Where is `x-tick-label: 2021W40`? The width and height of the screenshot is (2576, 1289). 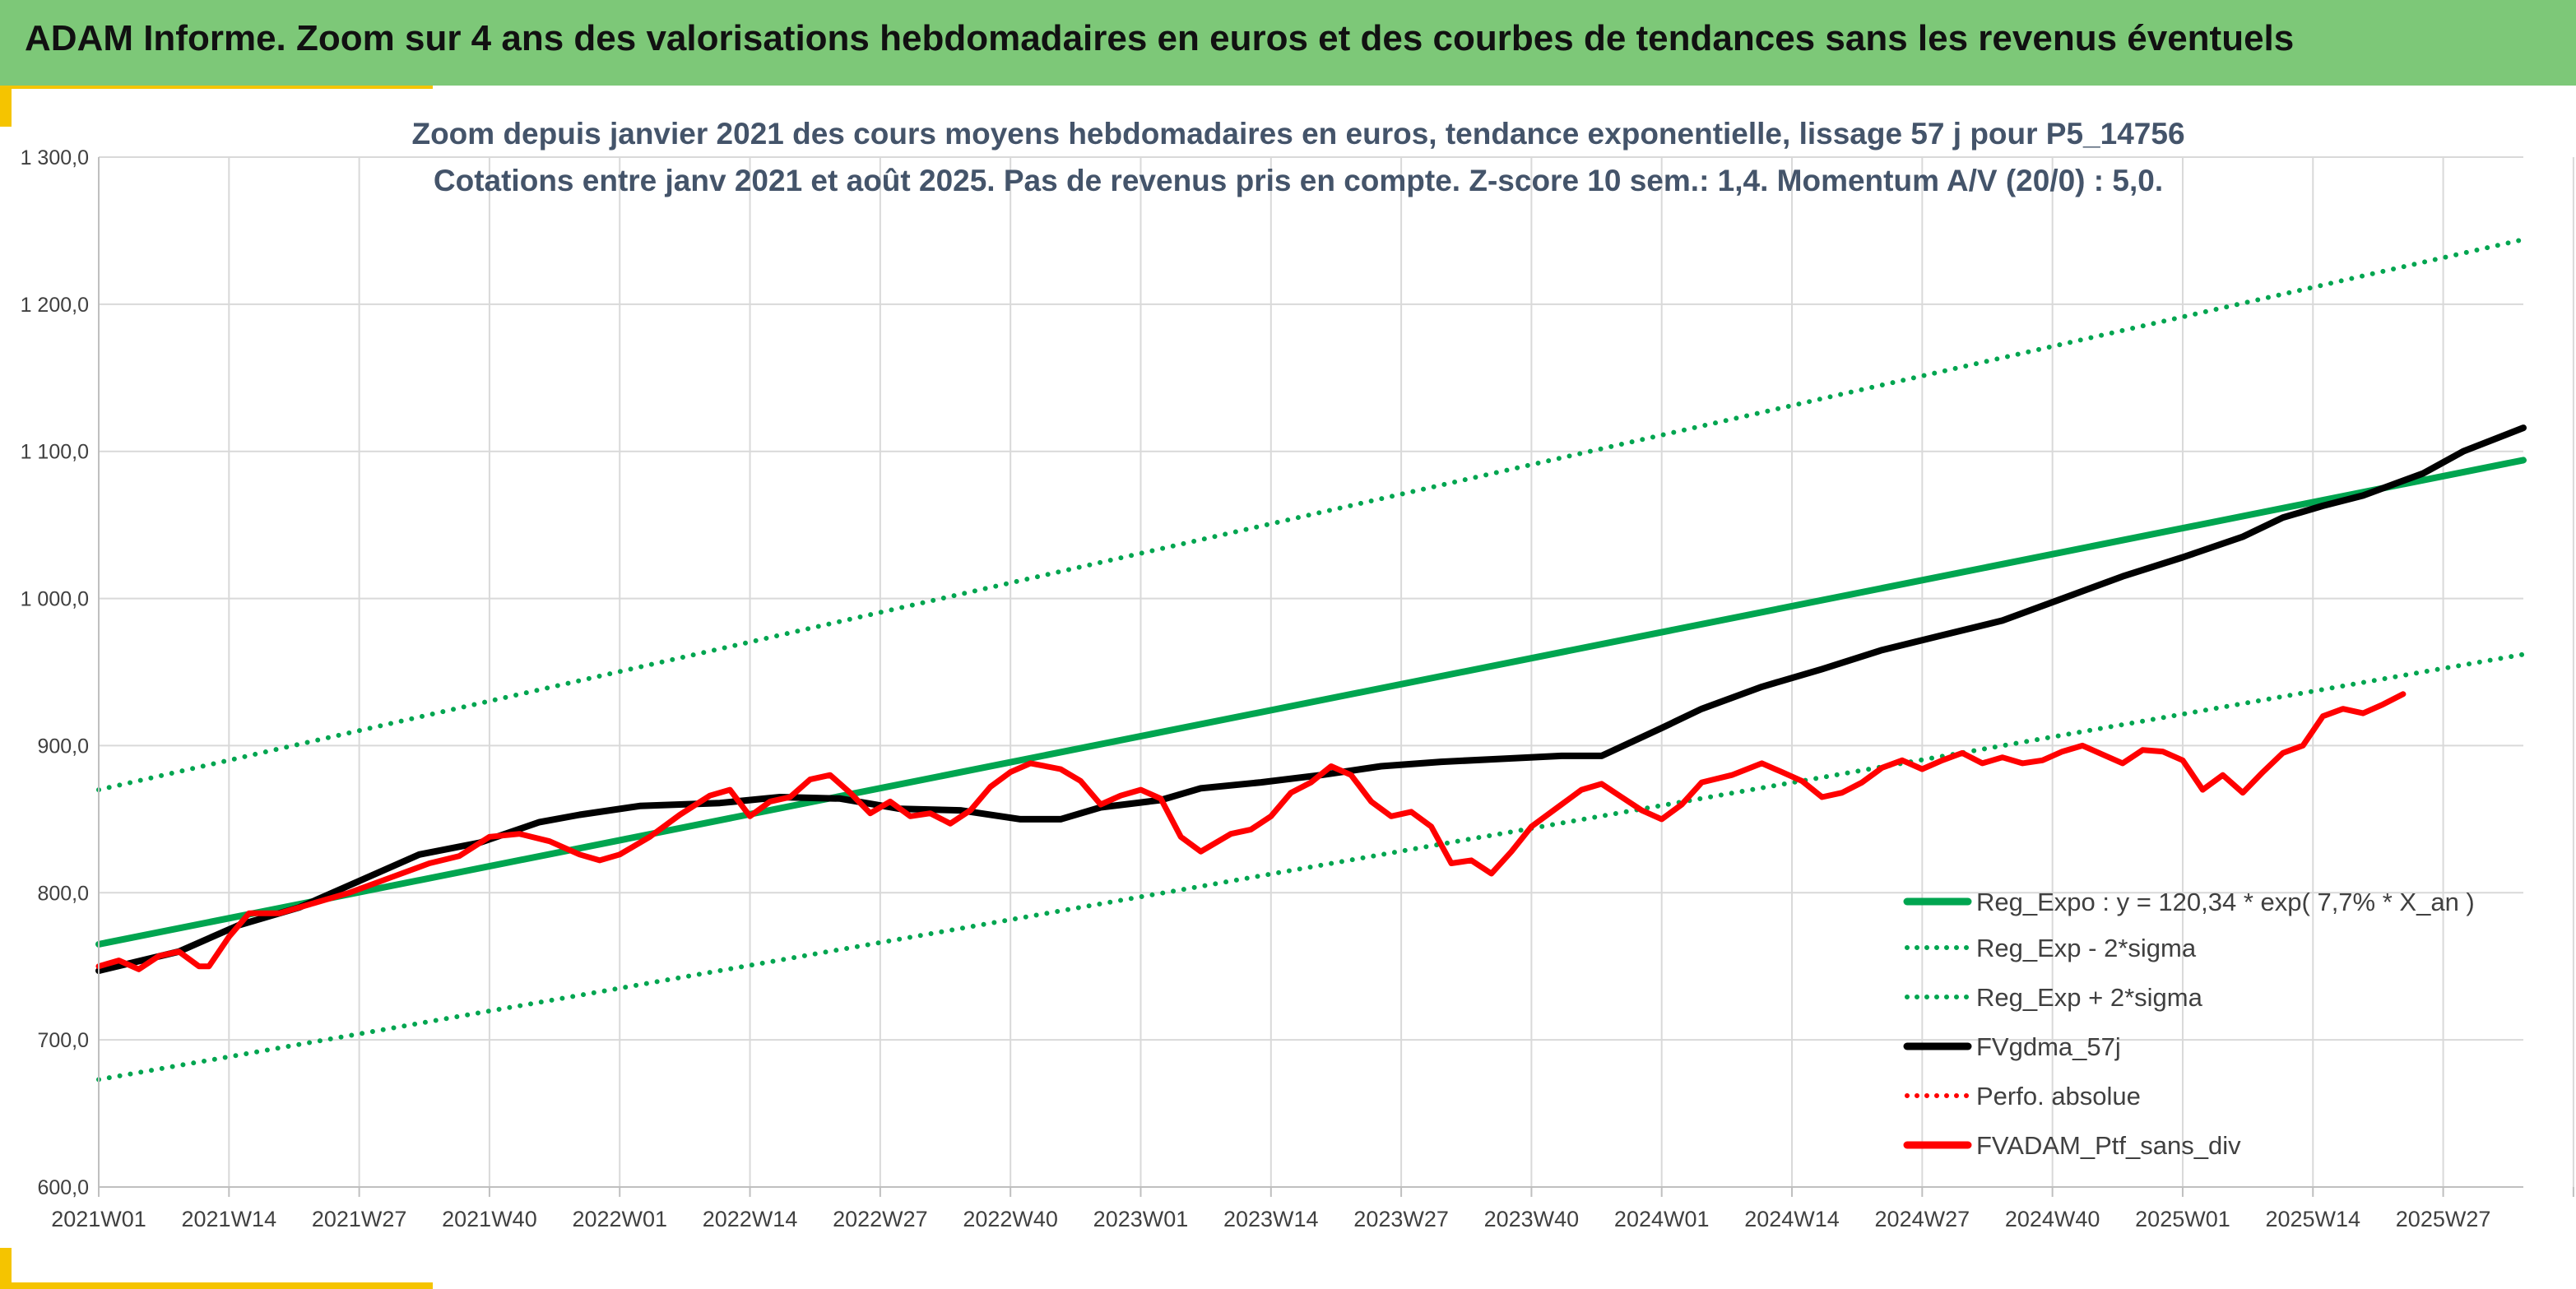 x-tick-label: 2021W40 is located at coordinates (489, 1219).